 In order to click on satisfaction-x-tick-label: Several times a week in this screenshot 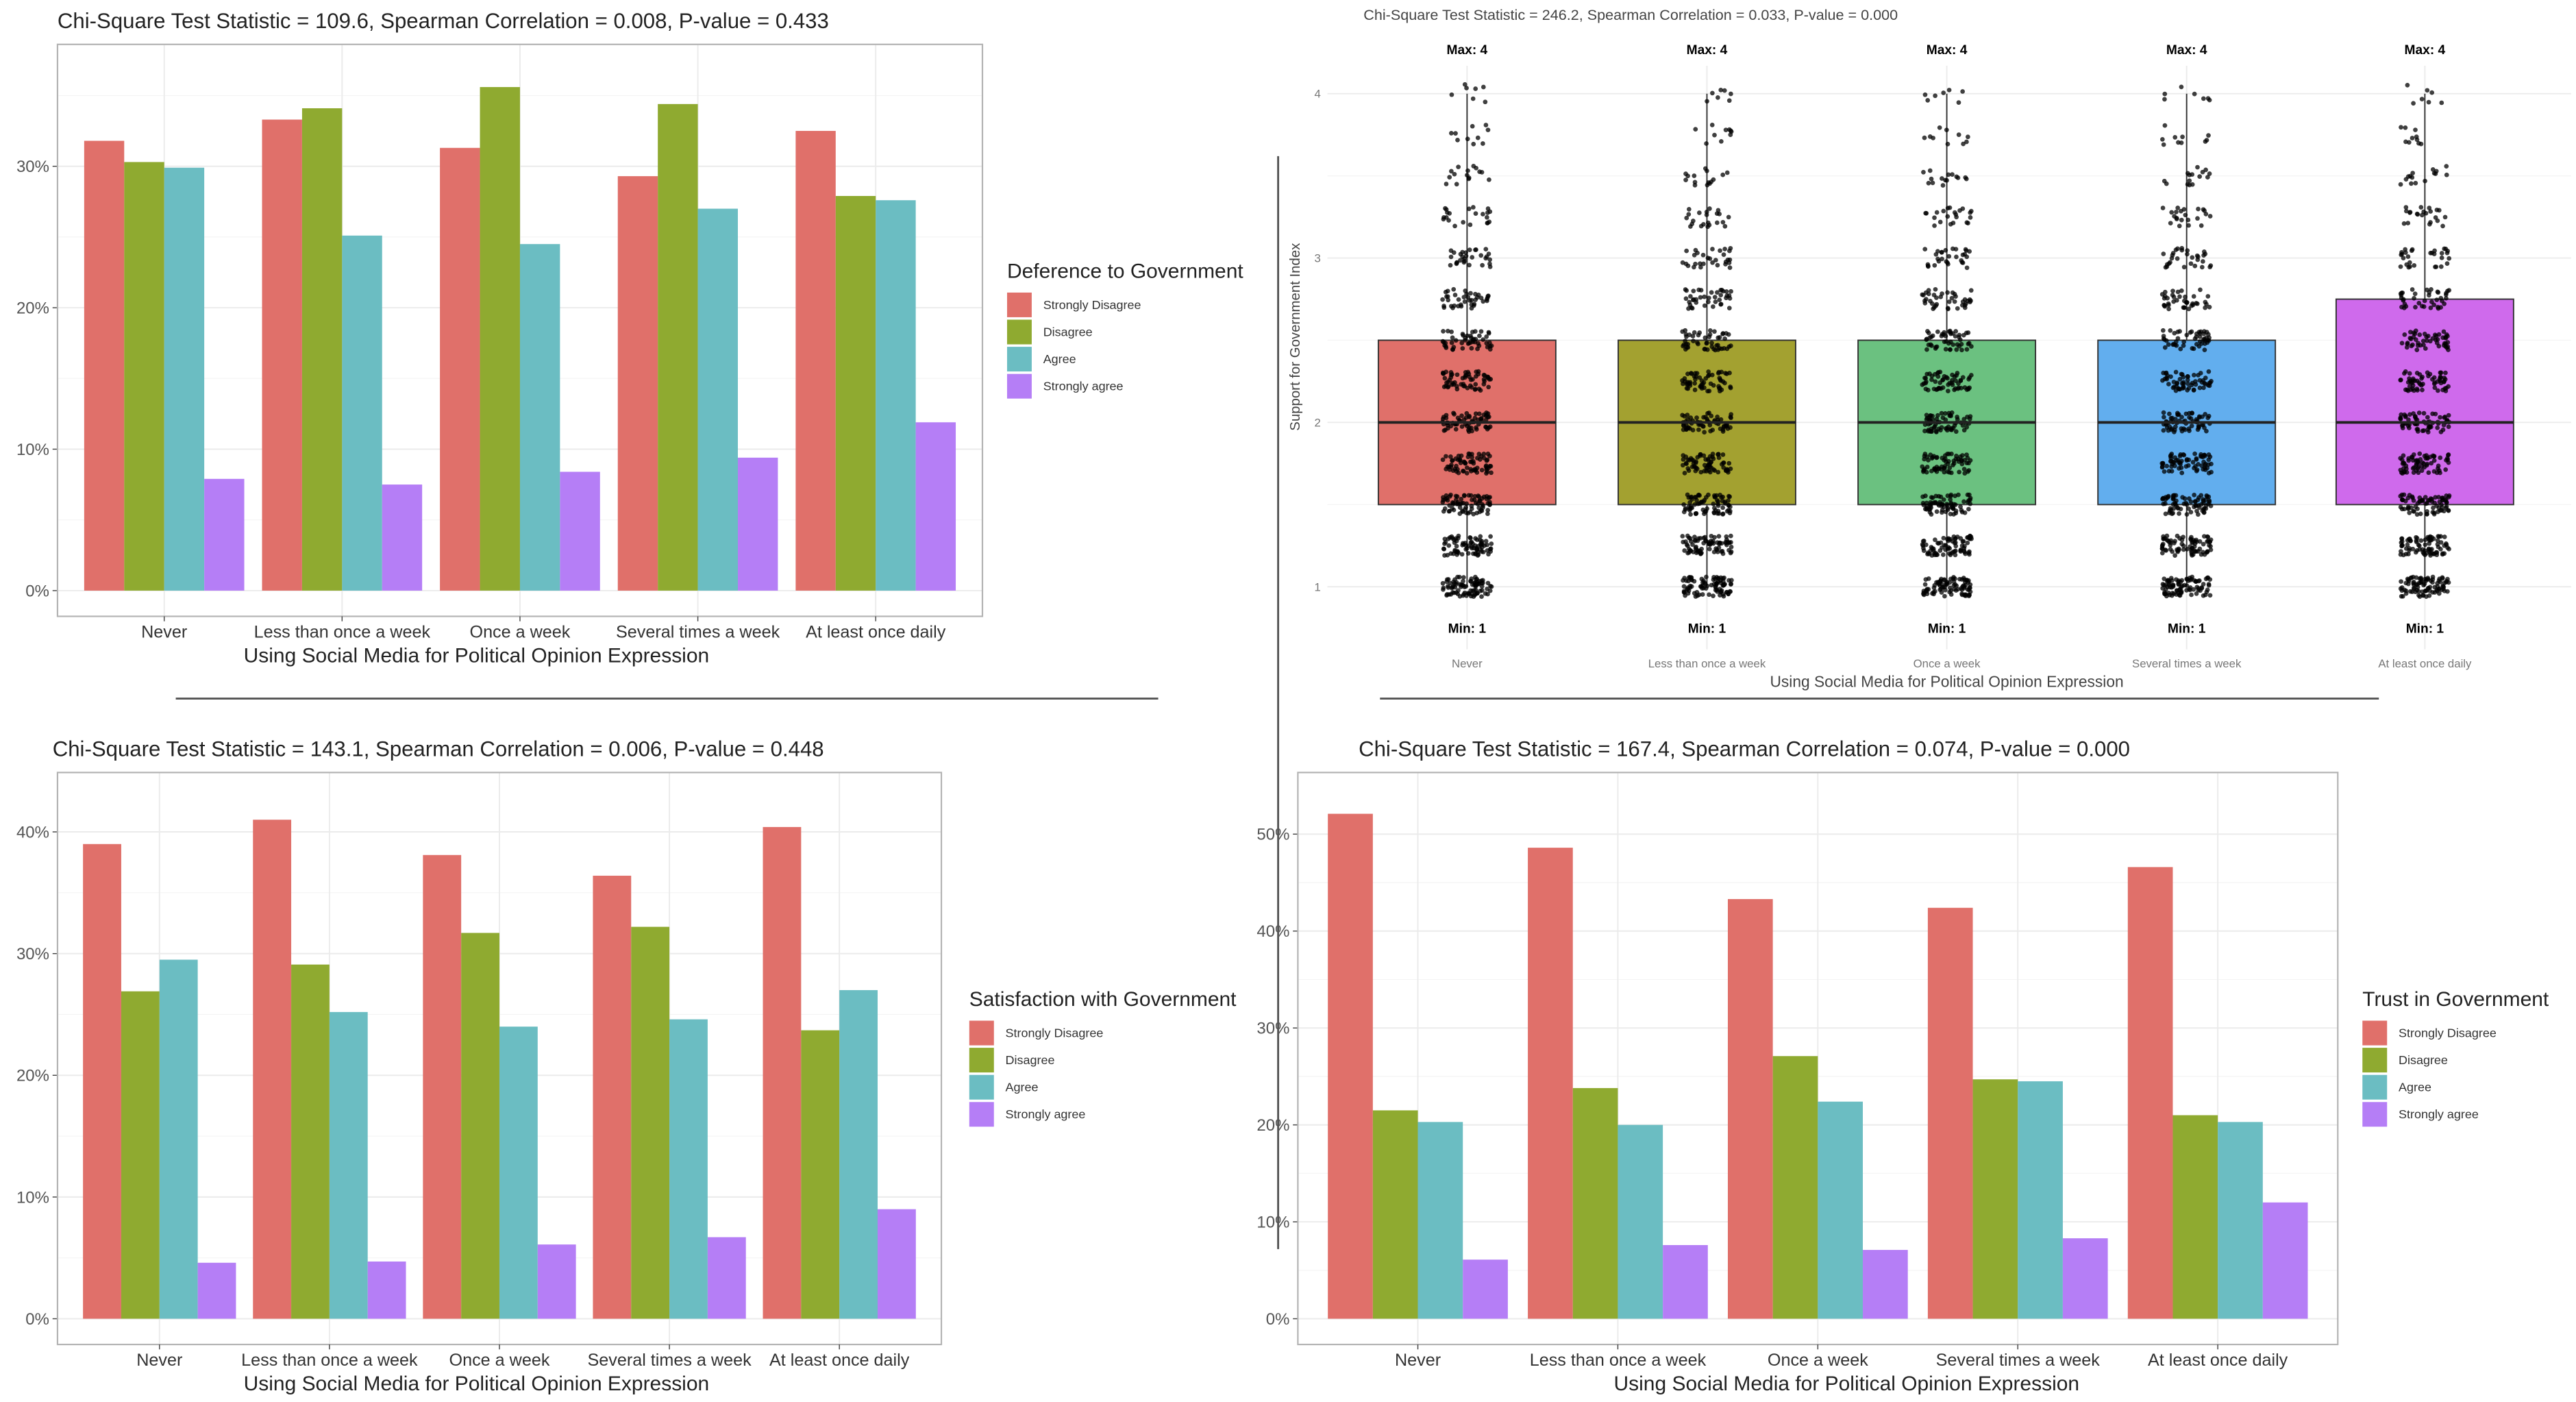, I will do `click(669, 1360)`.